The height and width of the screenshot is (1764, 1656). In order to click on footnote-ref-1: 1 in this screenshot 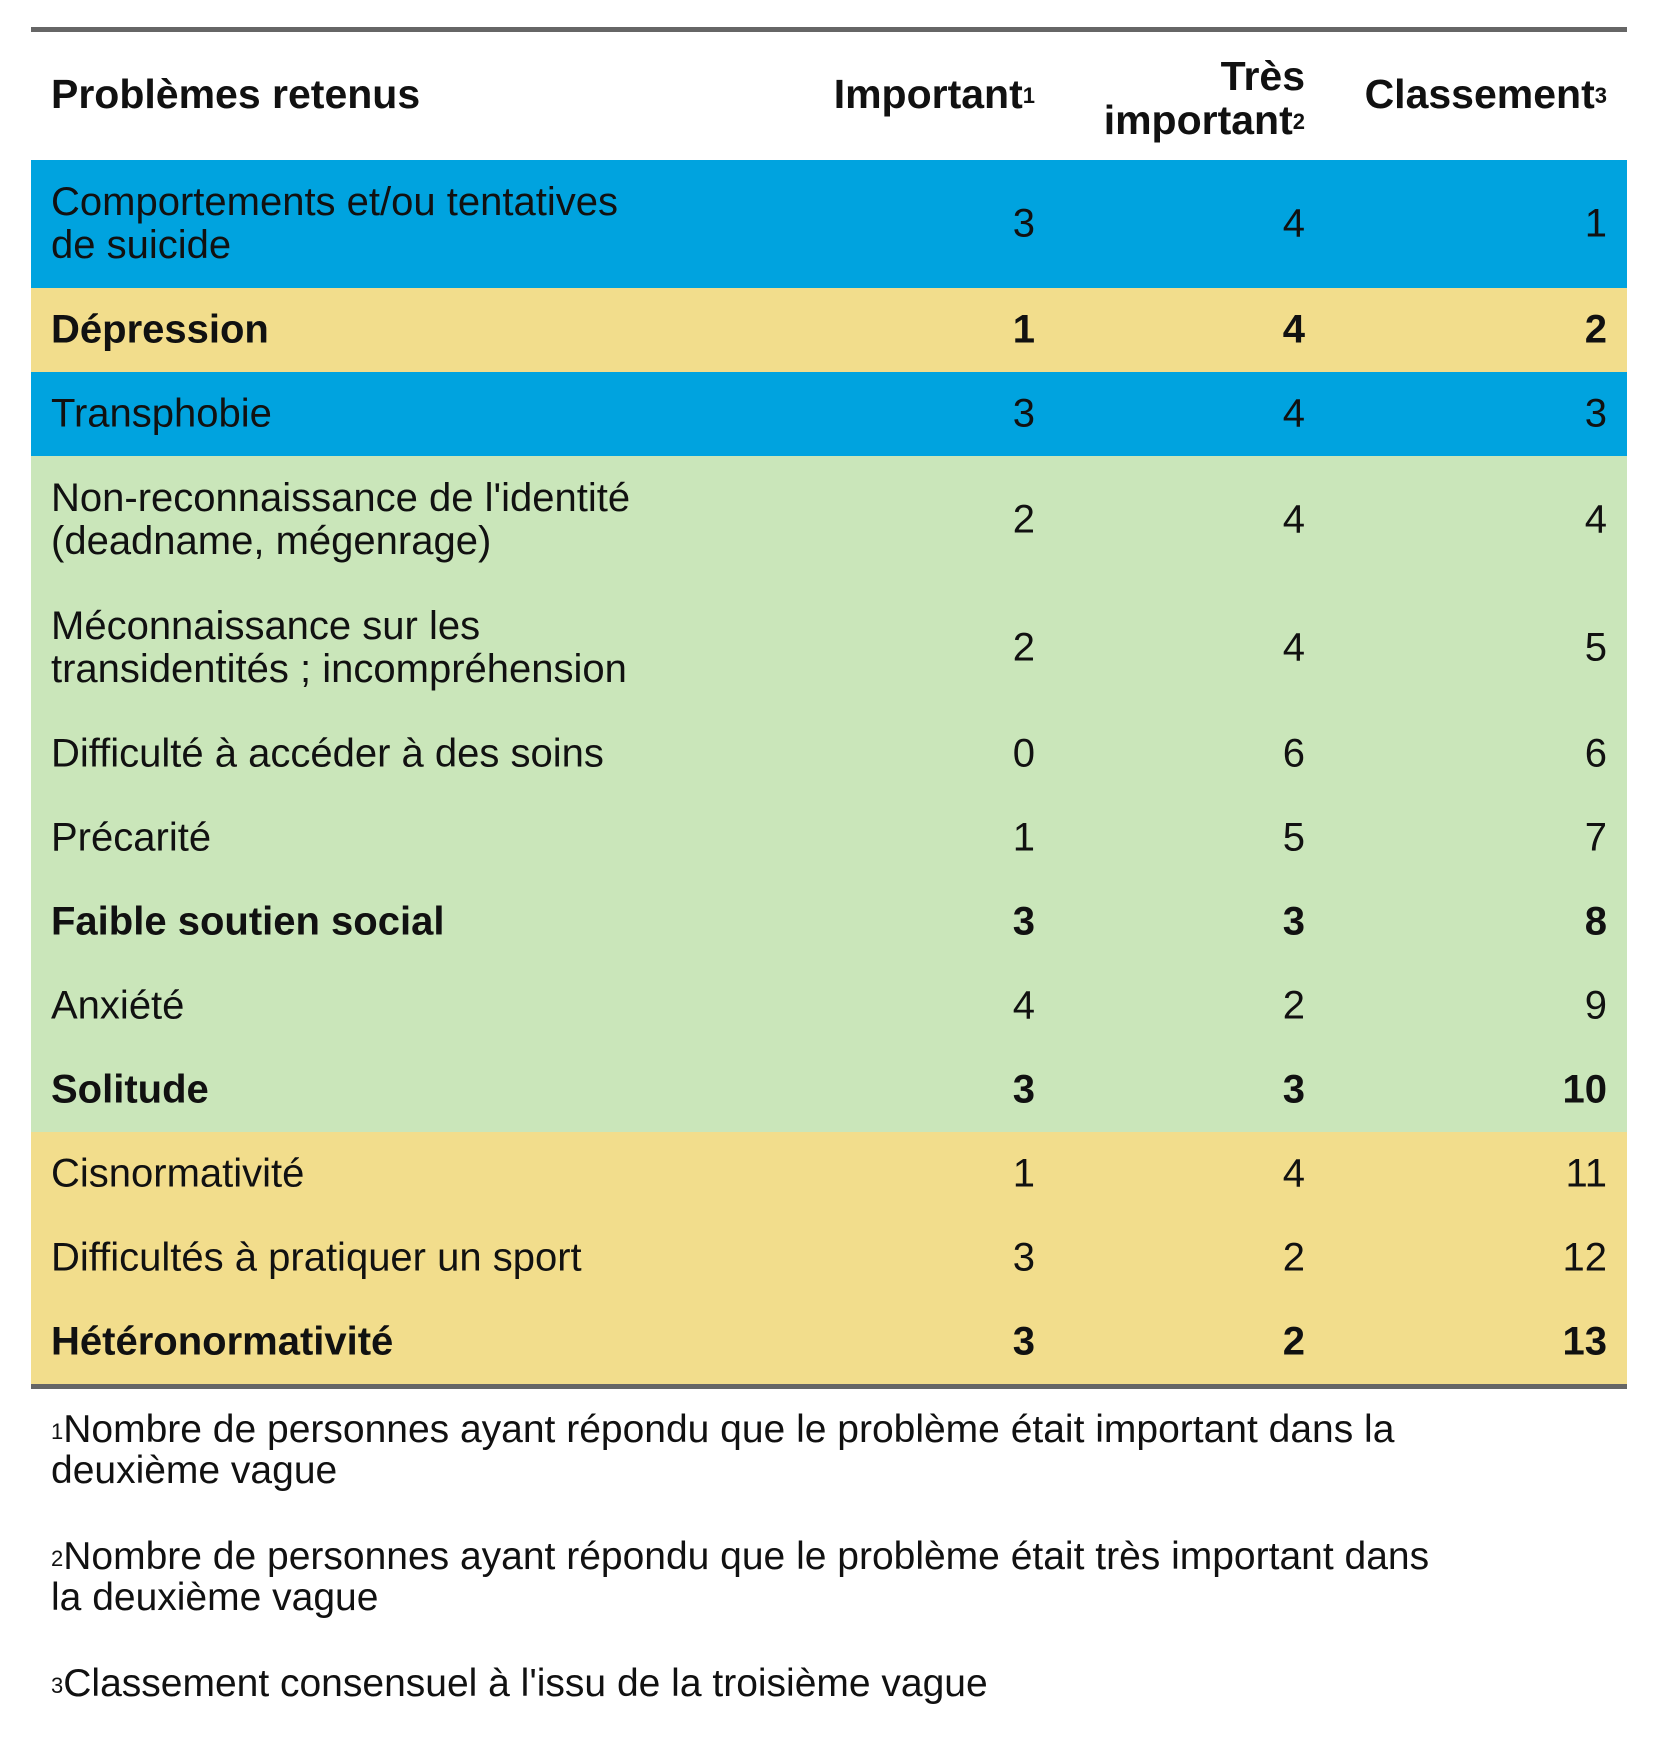, I will do `click(1028, 95)`.